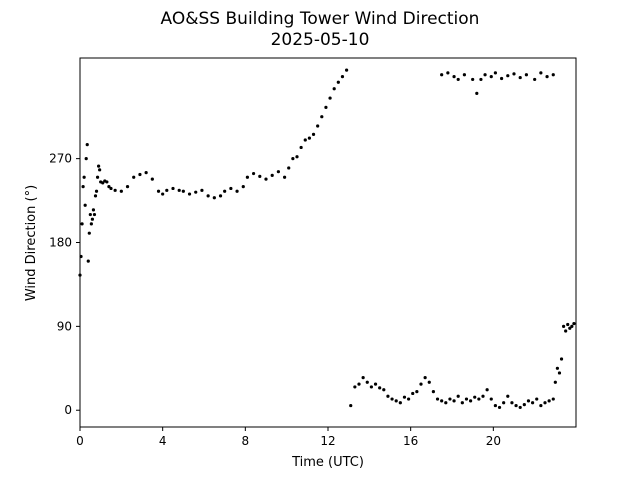  What do you see at coordinates (163, 441) in the screenshot?
I see `x-tick-label: 4` at bounding box center [163, 441].